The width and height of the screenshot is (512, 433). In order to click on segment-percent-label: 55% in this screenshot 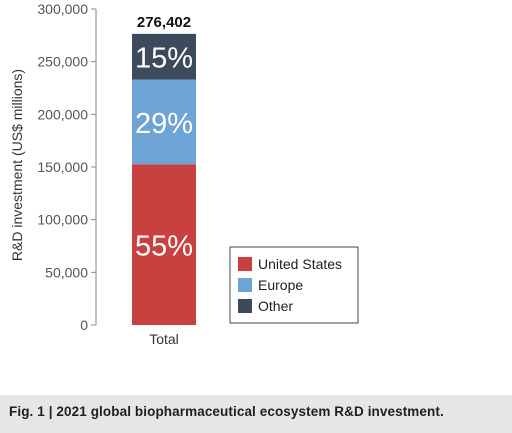, I will do `click(164, 247)`.